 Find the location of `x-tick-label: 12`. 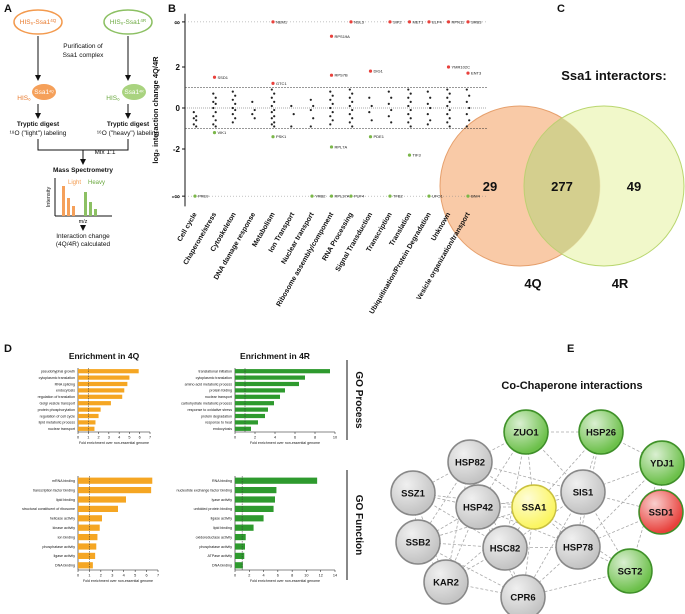

x-tick-label: 12 is located at coordinates (321, 576).